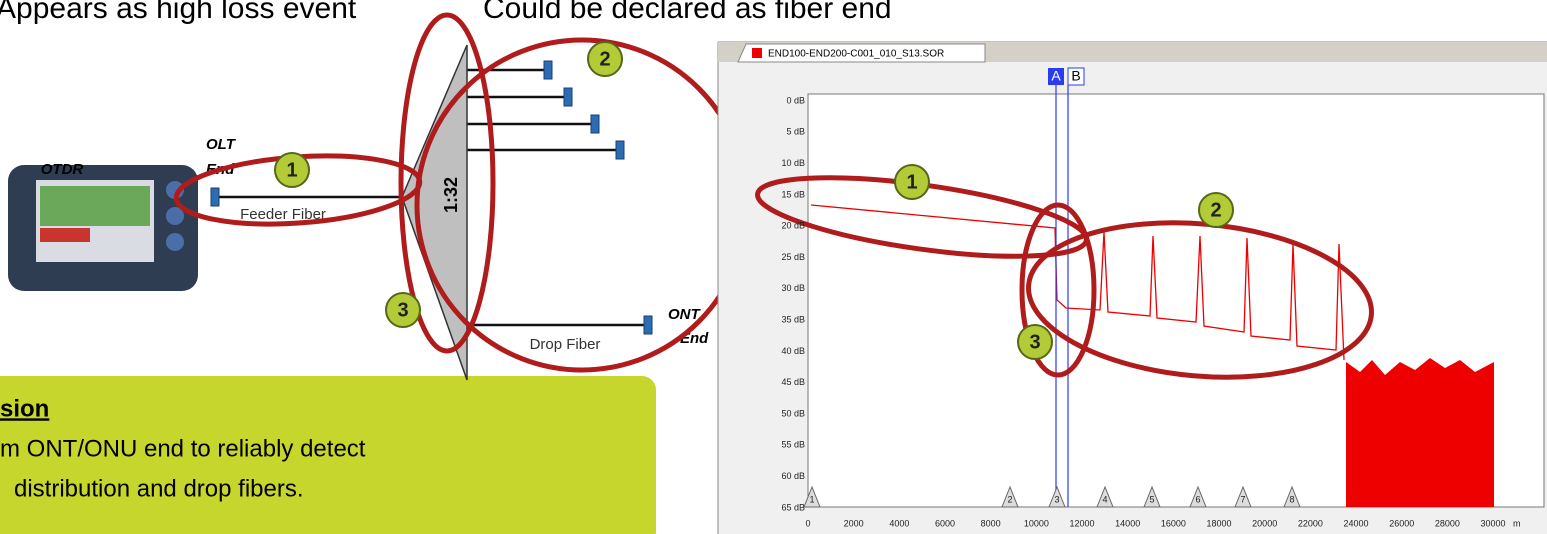  What do you see at coordinates (159, 488) in the screenshot?
I see `conclusion-line: distribution and drop fibers.` at bounding box center [159, 488].